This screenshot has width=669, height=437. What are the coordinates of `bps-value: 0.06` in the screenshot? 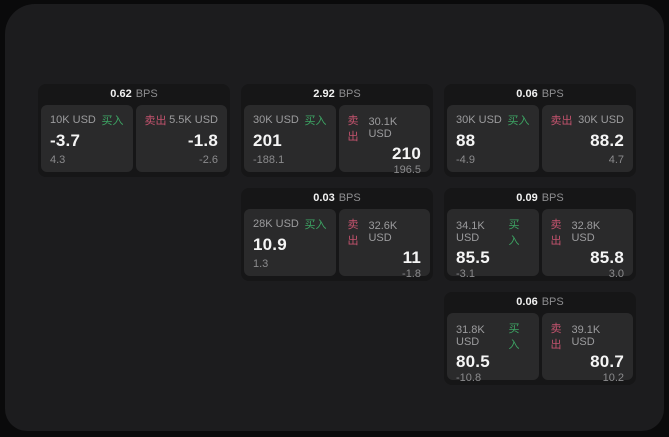 It's located at (527, 302).